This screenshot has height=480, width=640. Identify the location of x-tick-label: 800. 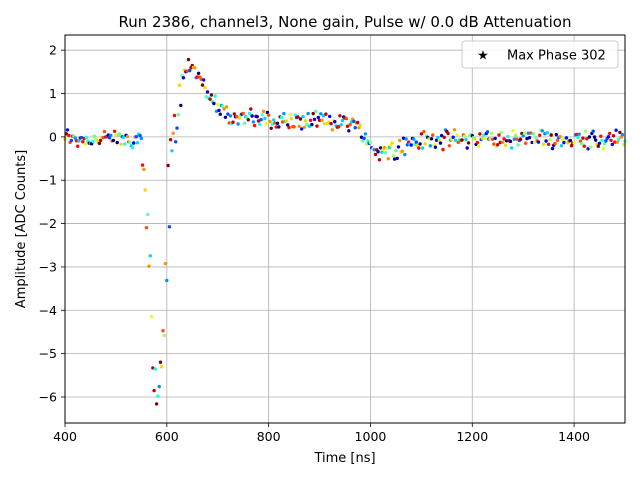
(269, 436).